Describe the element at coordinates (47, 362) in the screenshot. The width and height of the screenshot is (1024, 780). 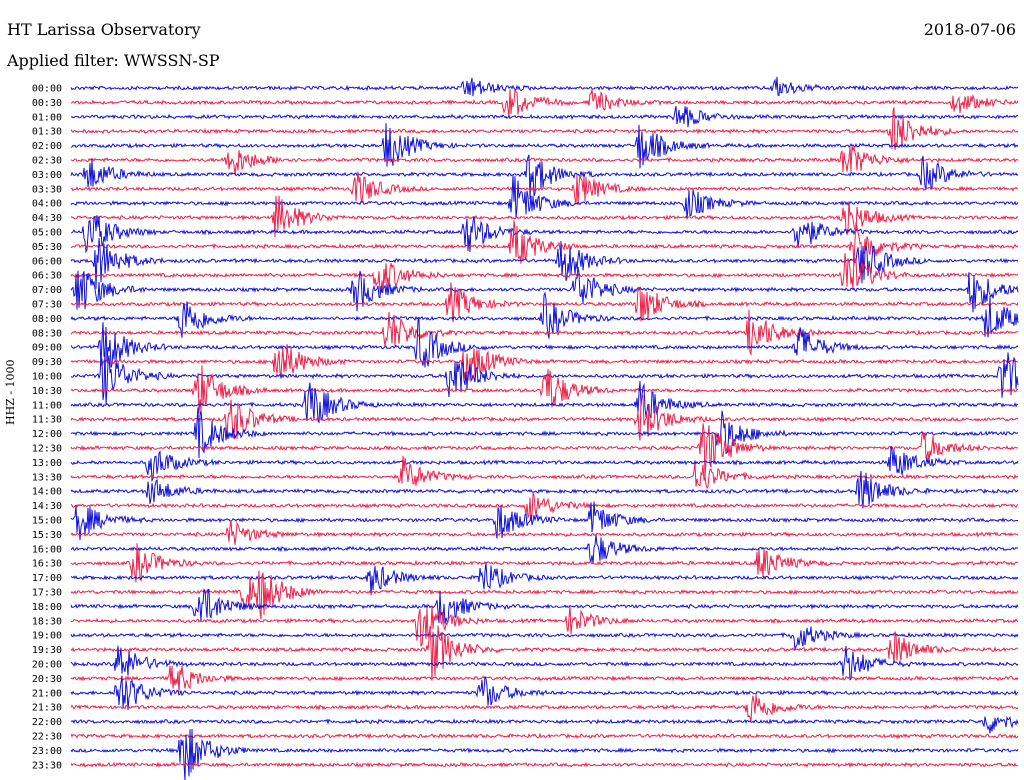
I see `row-time-label: 09:30` at that location.